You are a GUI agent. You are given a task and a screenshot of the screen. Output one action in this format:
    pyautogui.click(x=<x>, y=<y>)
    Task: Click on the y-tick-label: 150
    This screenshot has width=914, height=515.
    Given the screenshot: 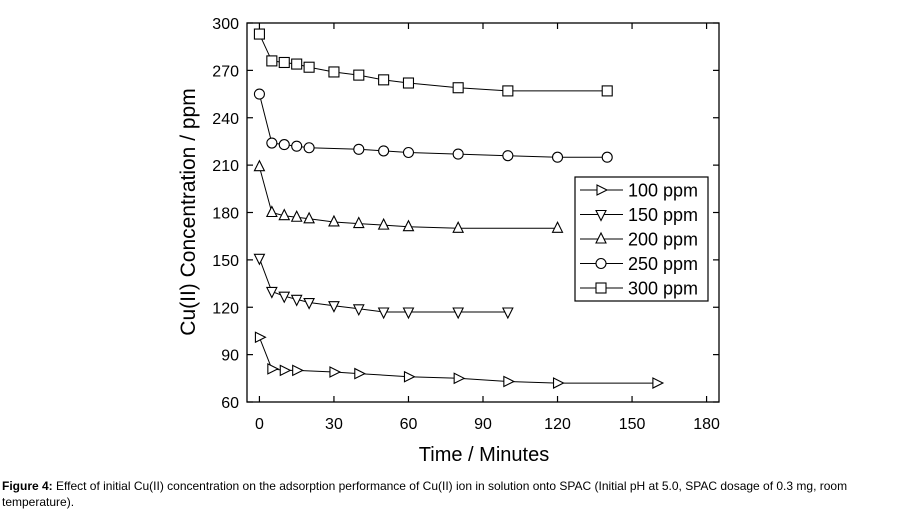 What is the action you would take?
    pyautogui.click(x=225, y=261)
    